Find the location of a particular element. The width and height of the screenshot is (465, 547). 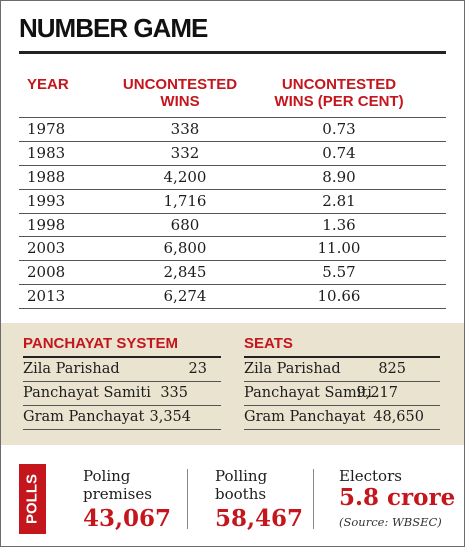

cell-wins: 4,200 is located at coordinates (185, 176).